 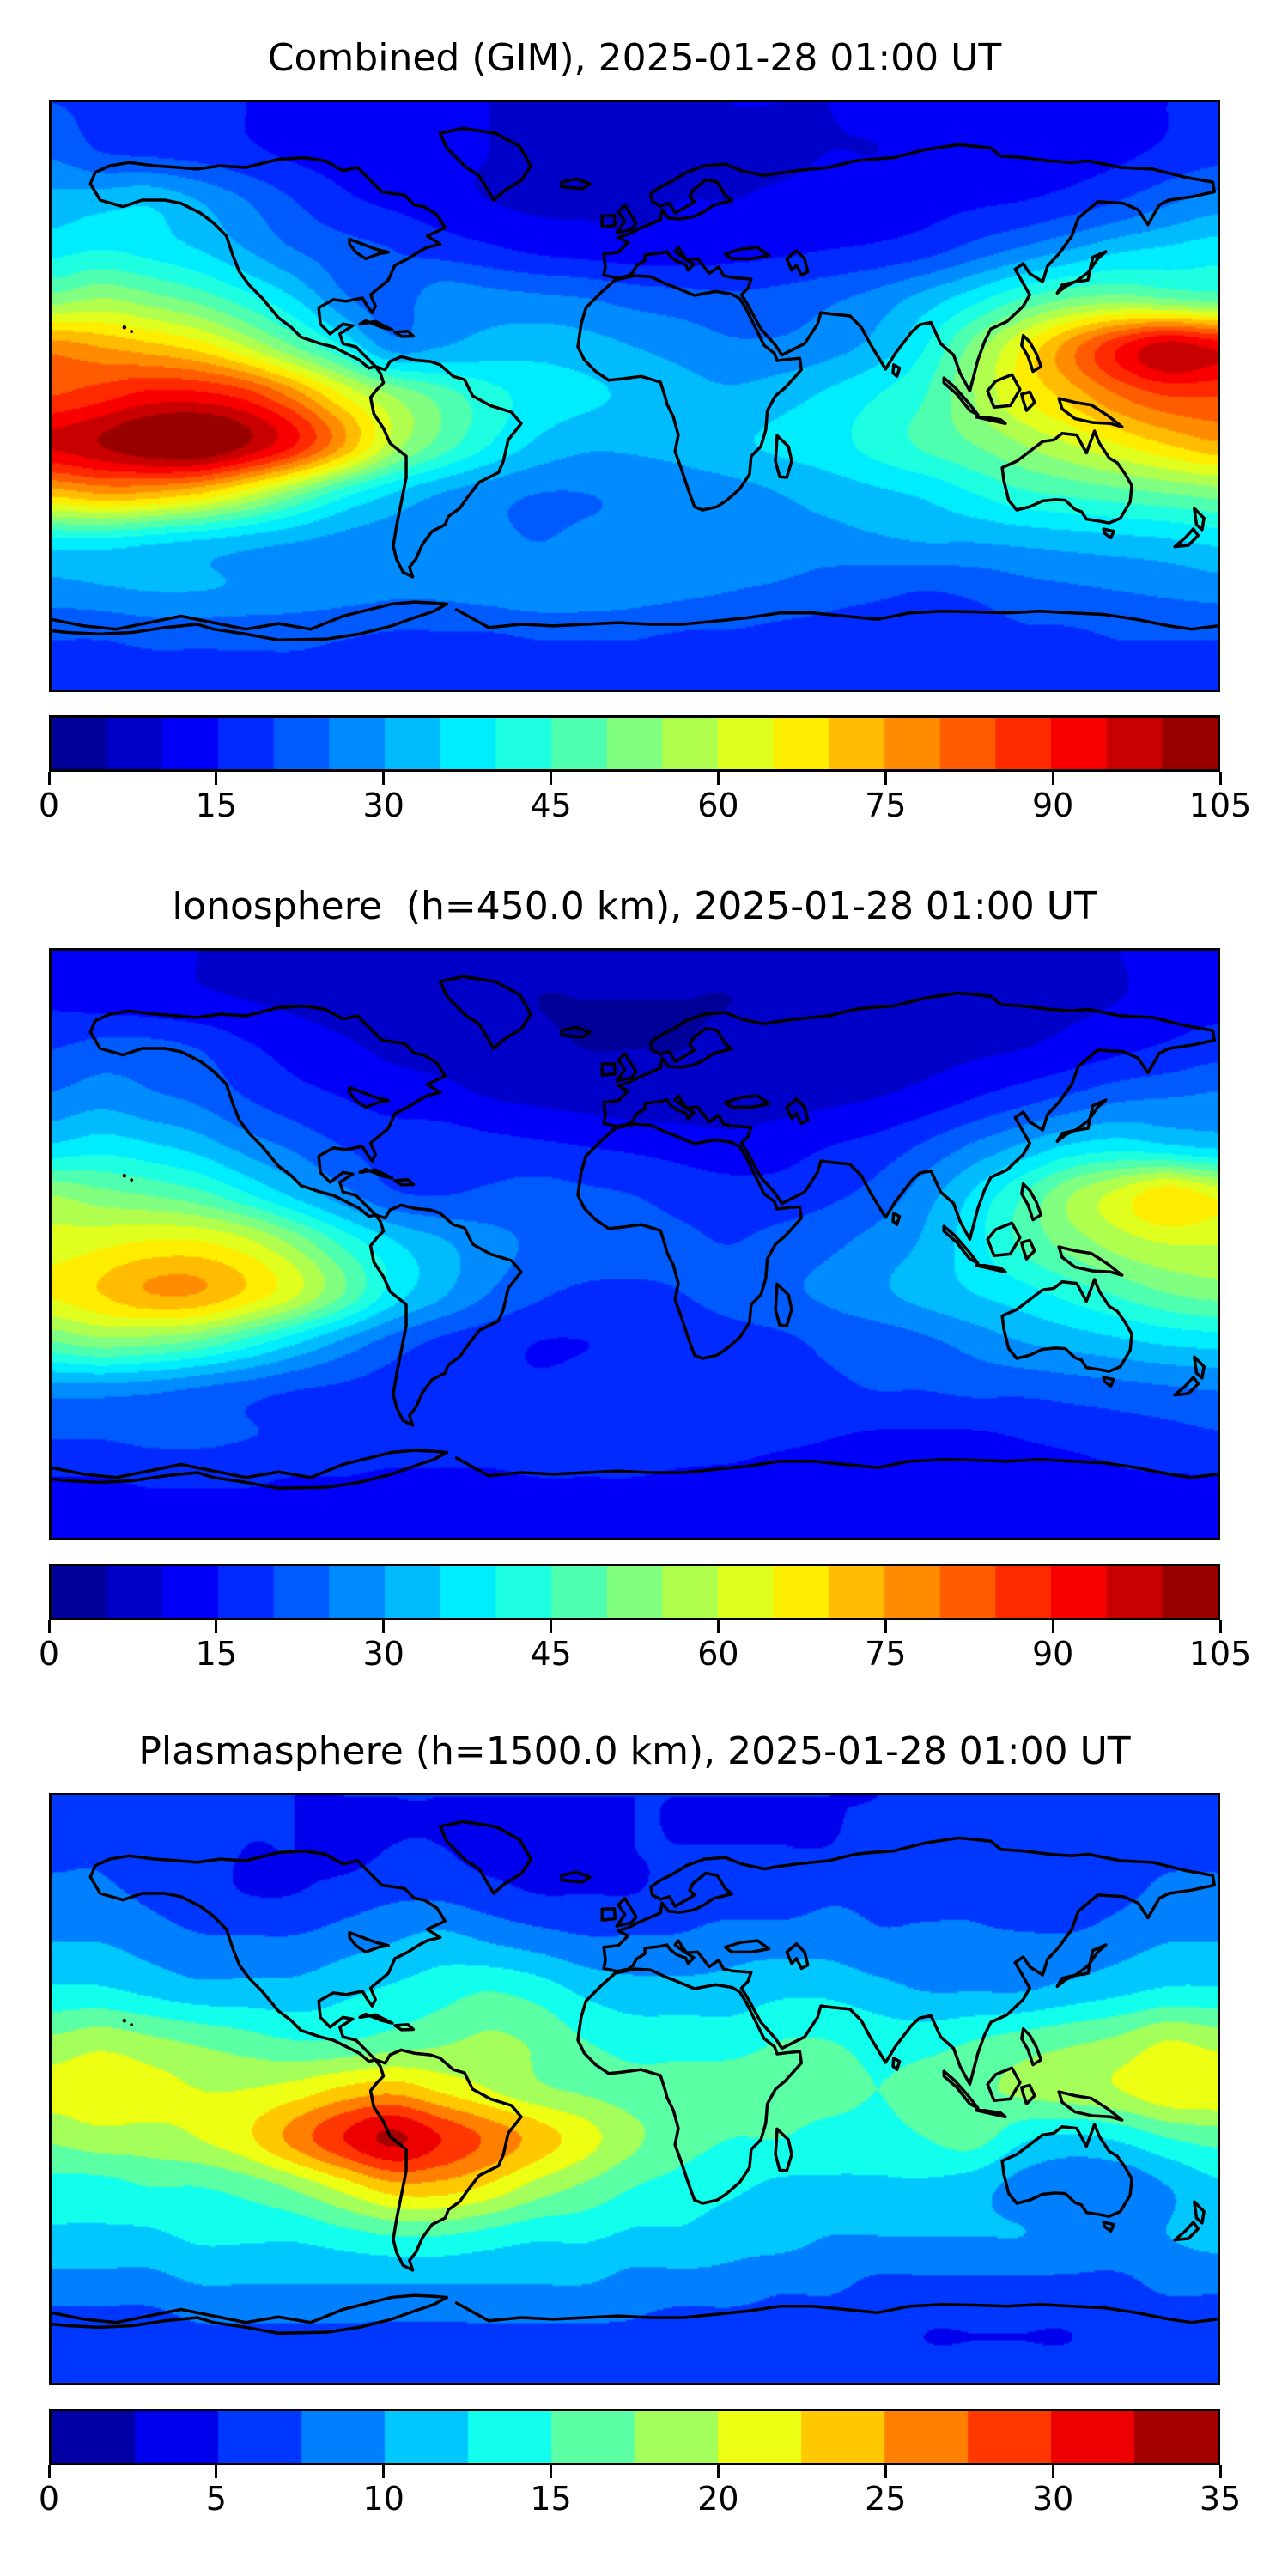 I want to click on colorbar-ticks-ionosphere: 0 15 30 45 60 75 90 105, so click(x=645, y=1659).